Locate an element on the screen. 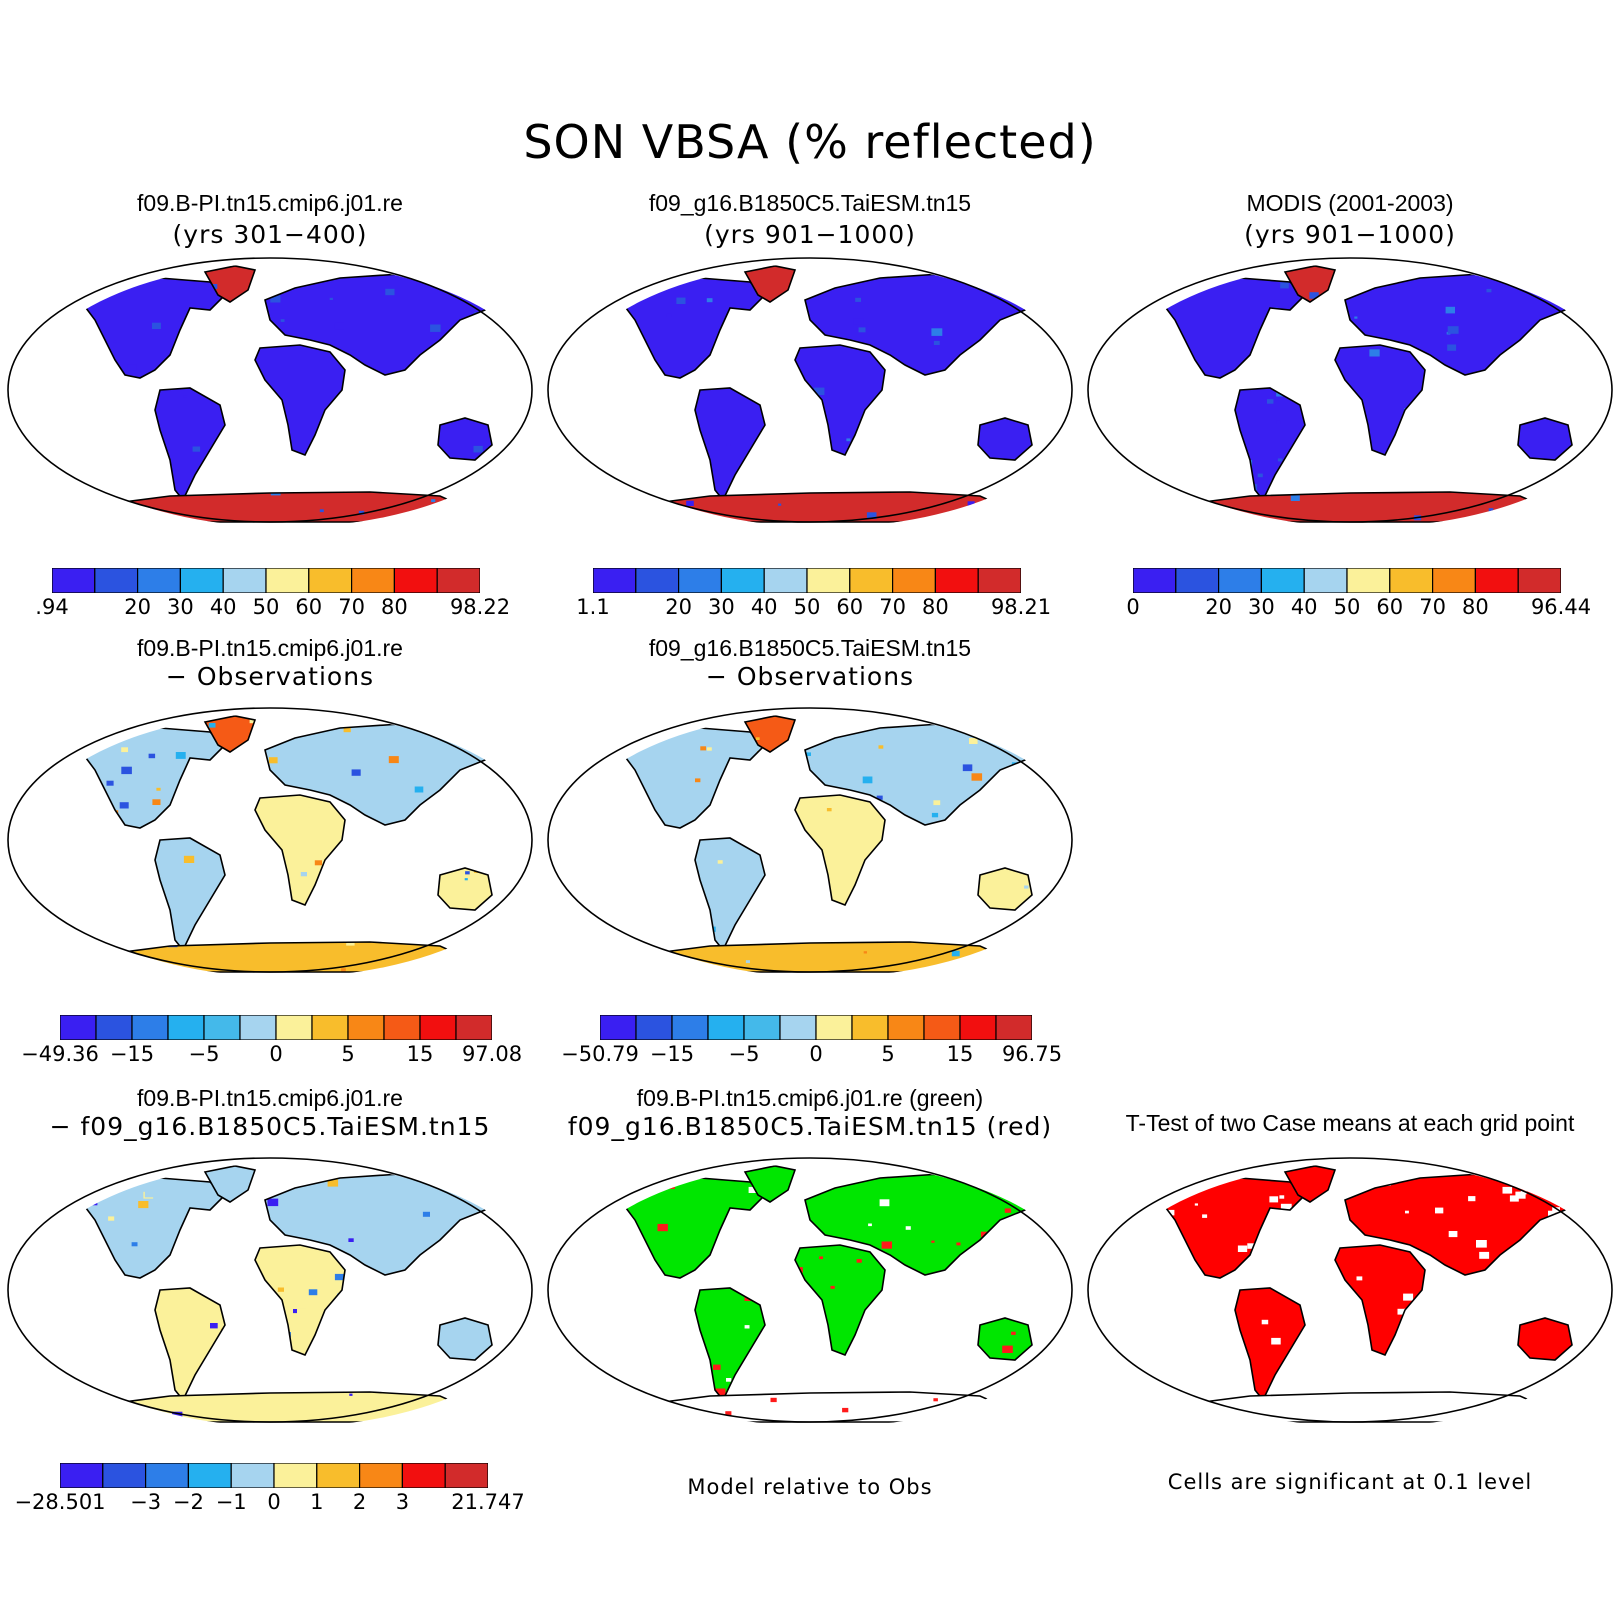 The width and height of the screenshot is (1620, 1620). colorbar: −49.36 −15 −5 0 5 15 97.08 is located at coordinates (271, 1040).